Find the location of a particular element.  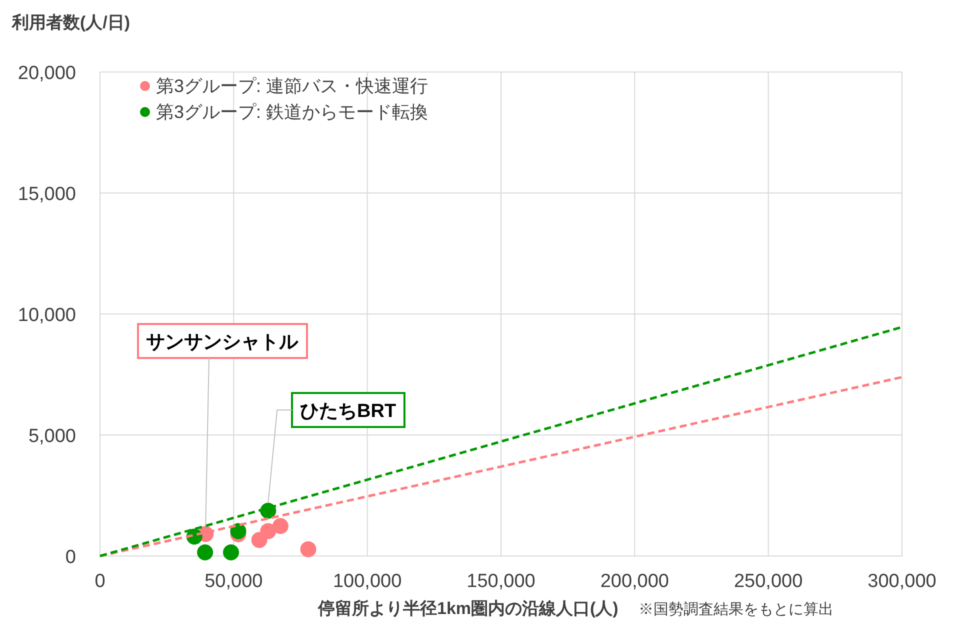

x-tick-label: 200,000 is located at coordinates (635, 581).